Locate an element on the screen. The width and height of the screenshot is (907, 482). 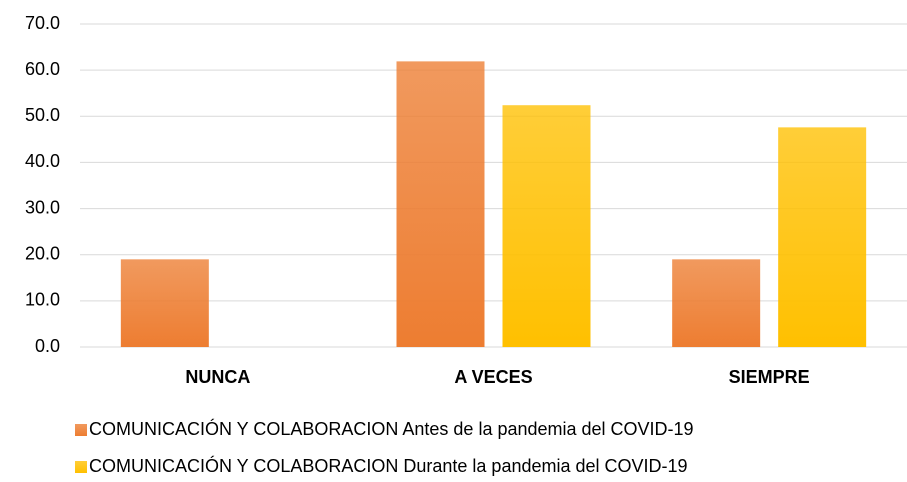
y-tick-label: 30.0 is located at coordinates (42, 207).